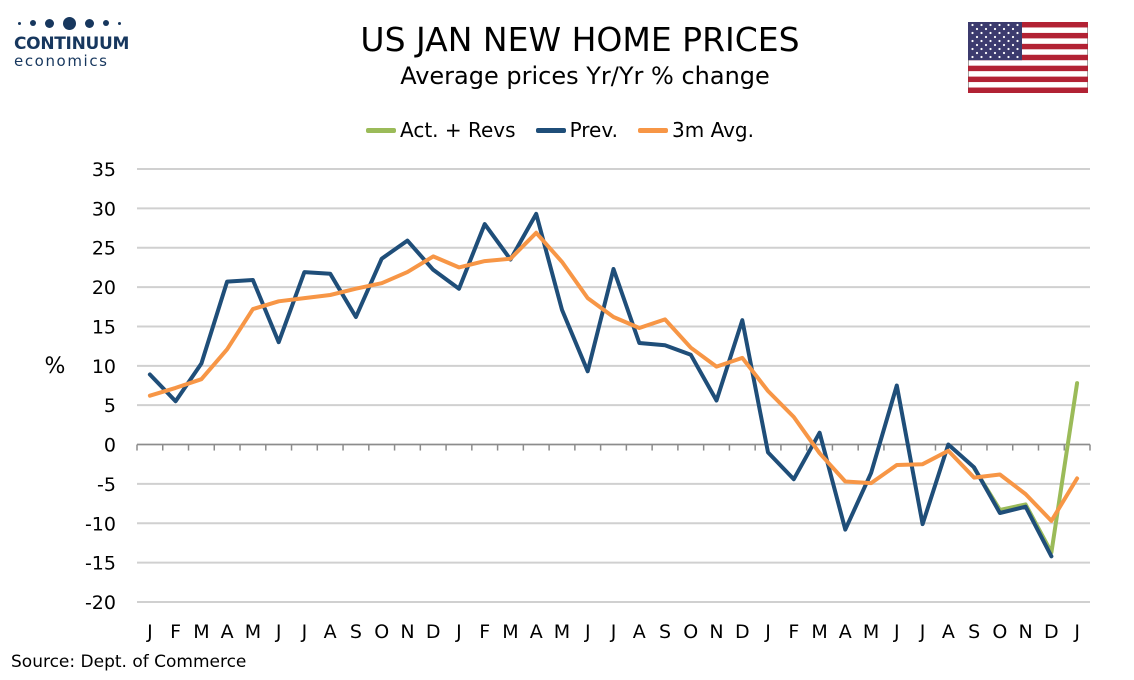 This screenshot has width=1134, height=680. I want to click on chart-subtitle: Average prices Yr/Yr % change, so click(585, 76).